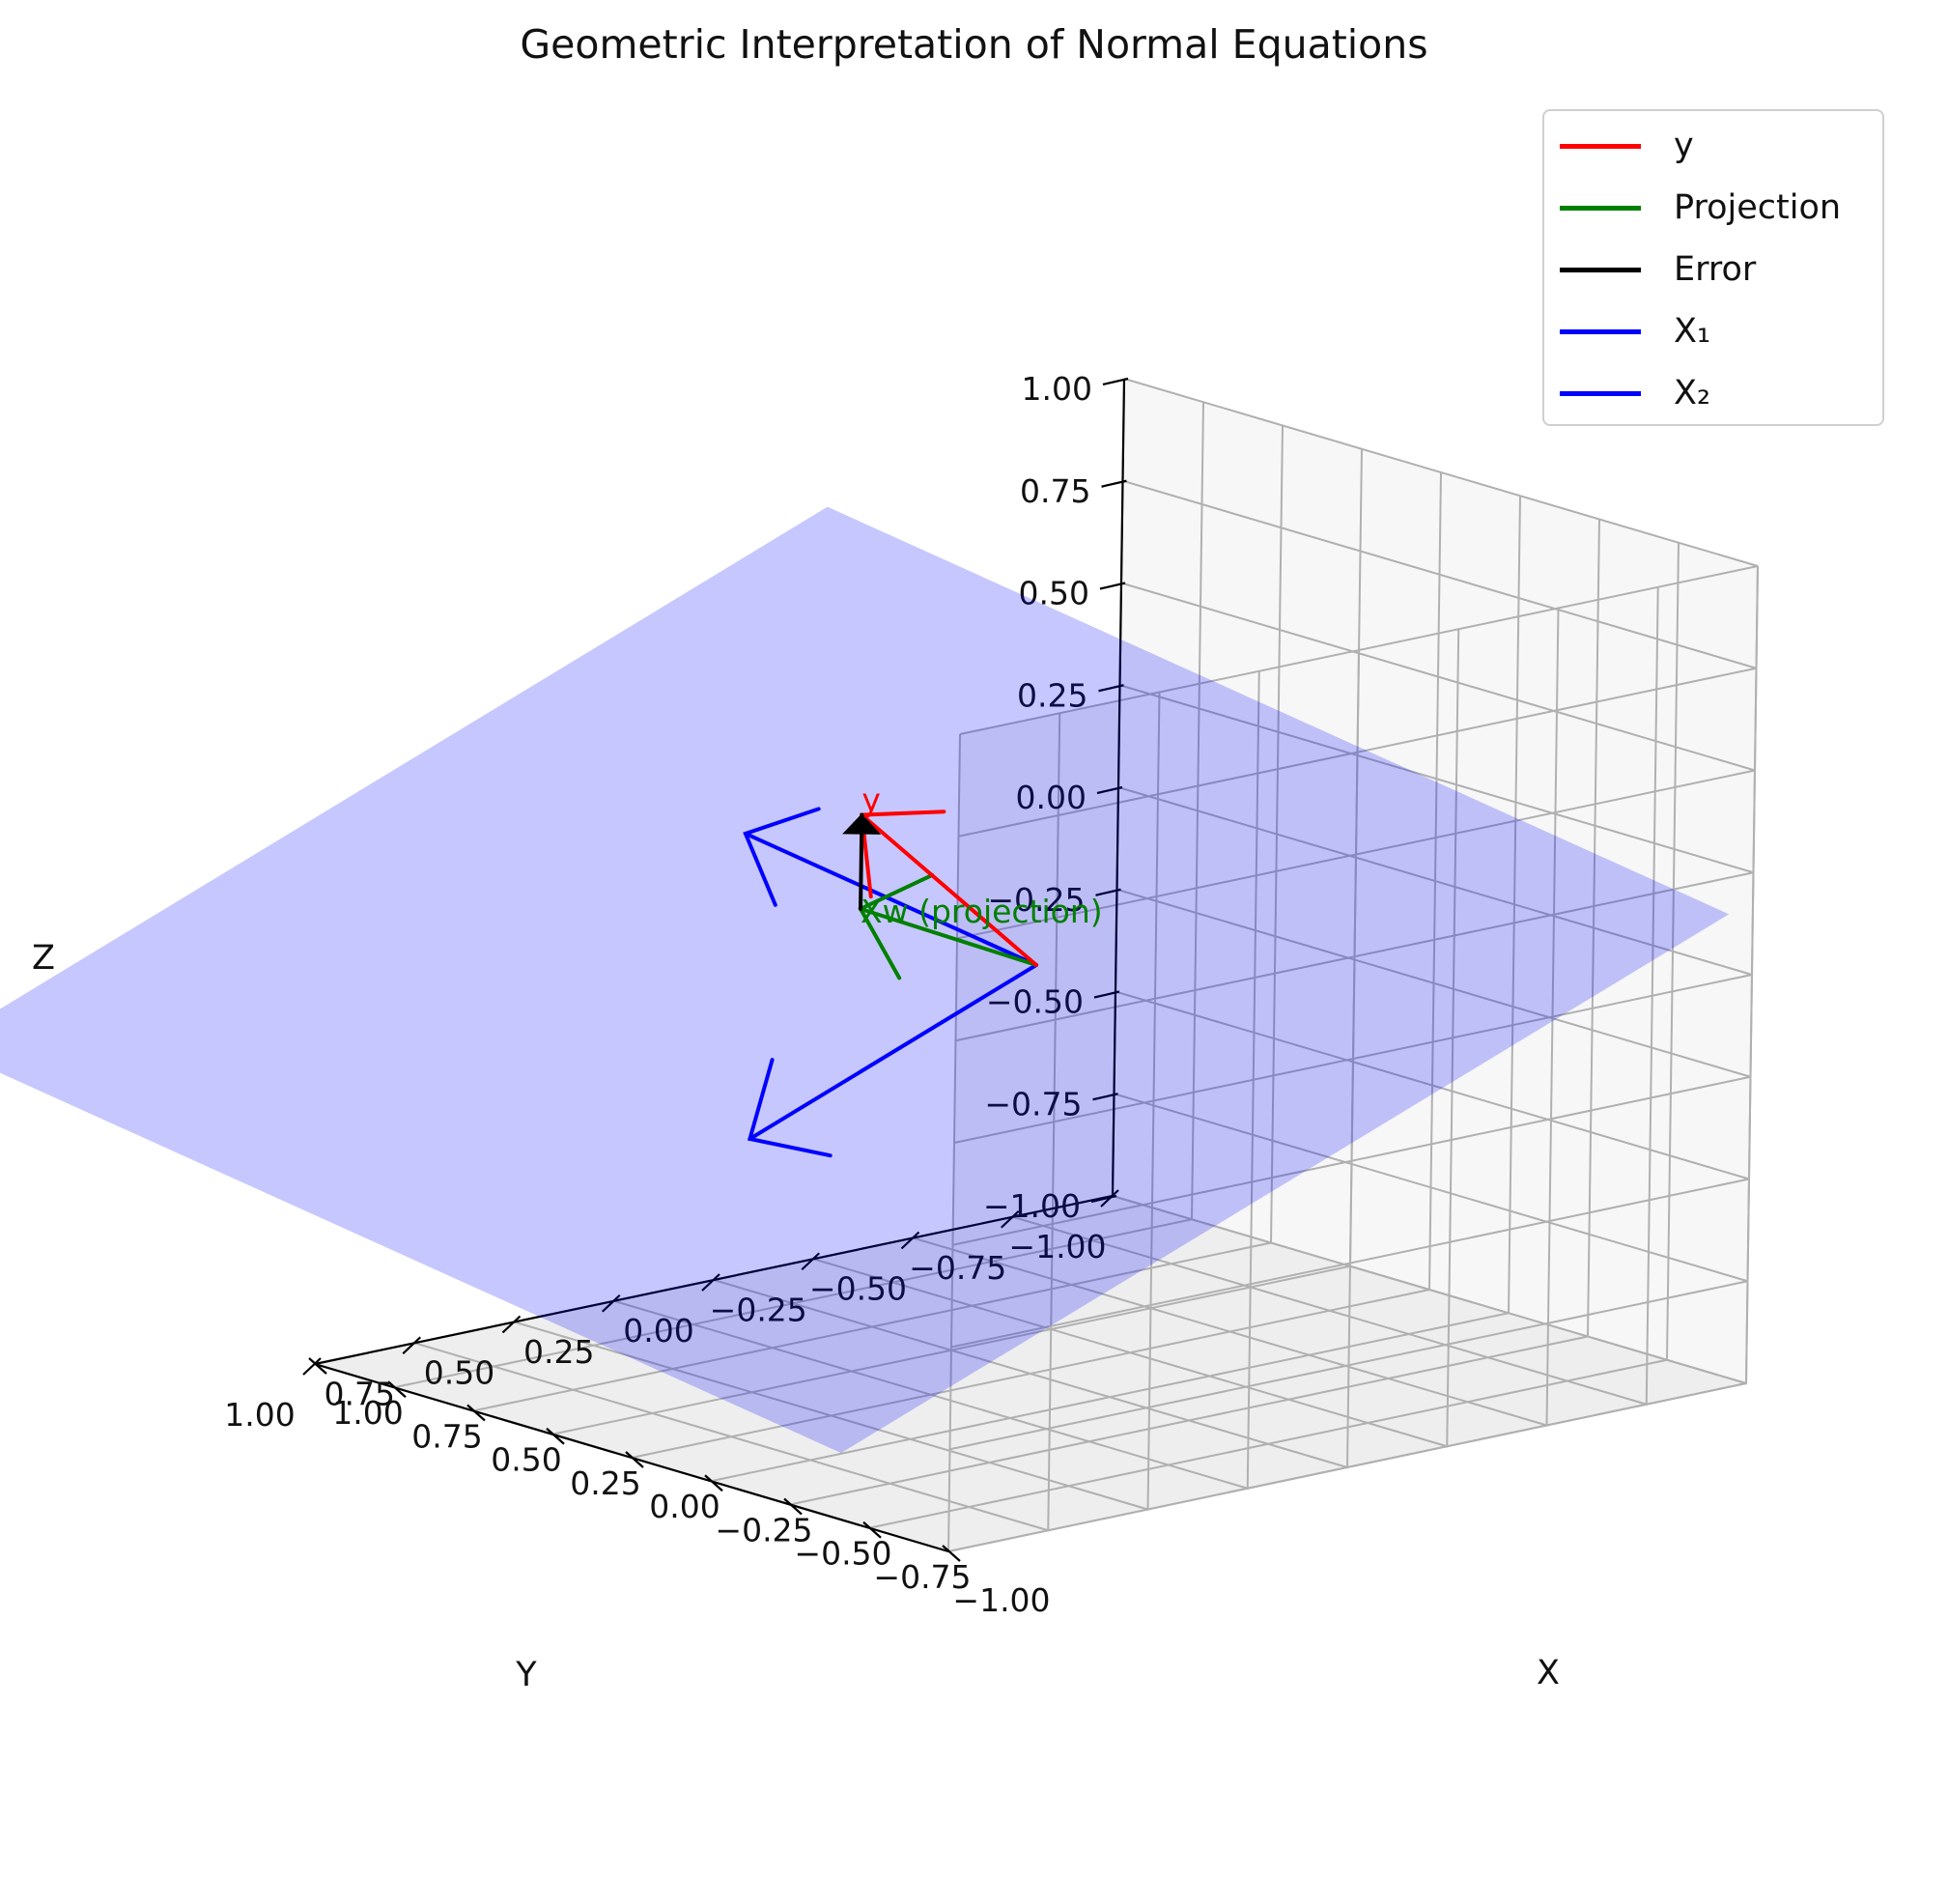  I want to click on legend-item: y, so click(1713, 146).